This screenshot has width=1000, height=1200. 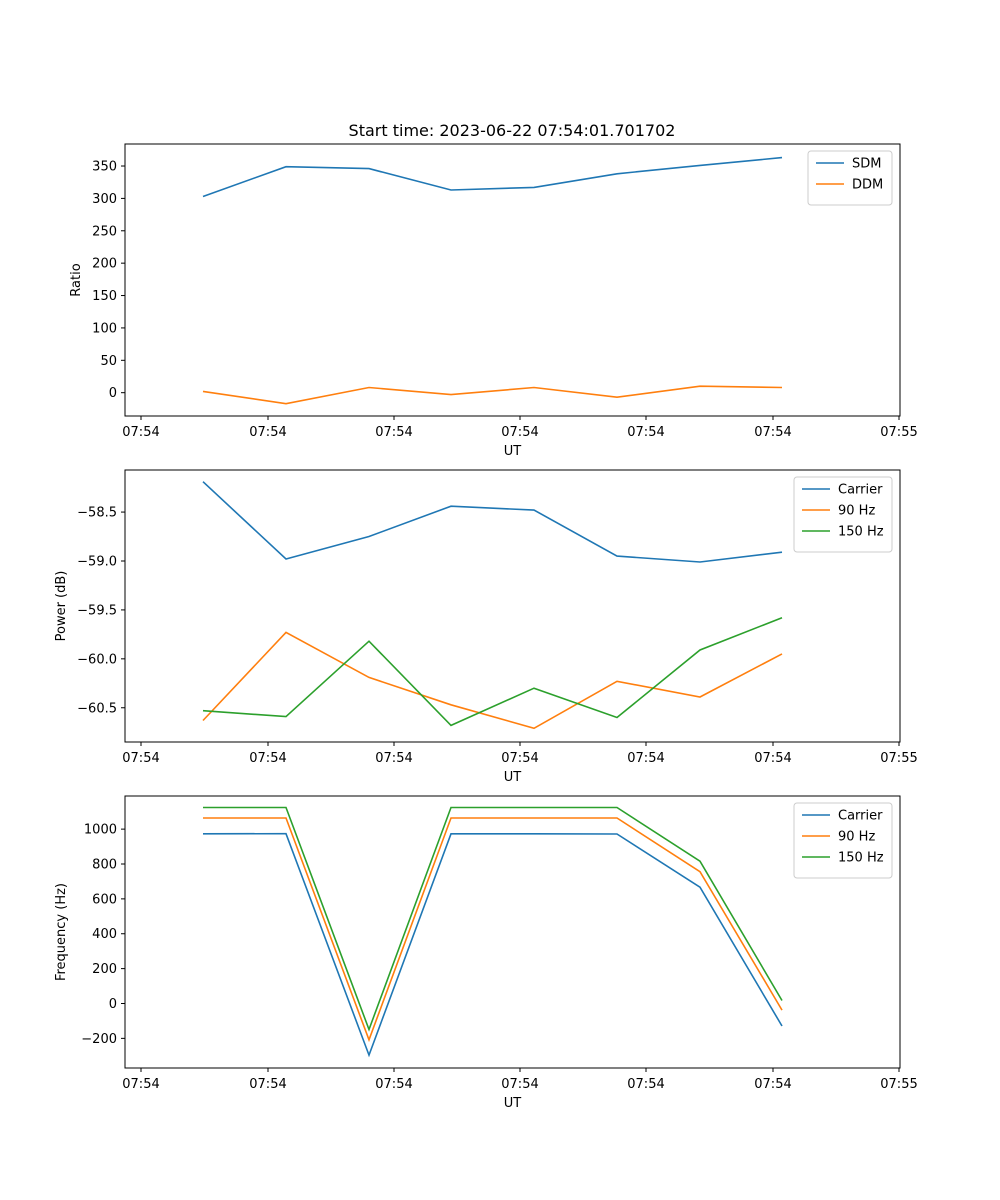 I want to click on y-axis-label: Ratio, so click(x=76, y=279).